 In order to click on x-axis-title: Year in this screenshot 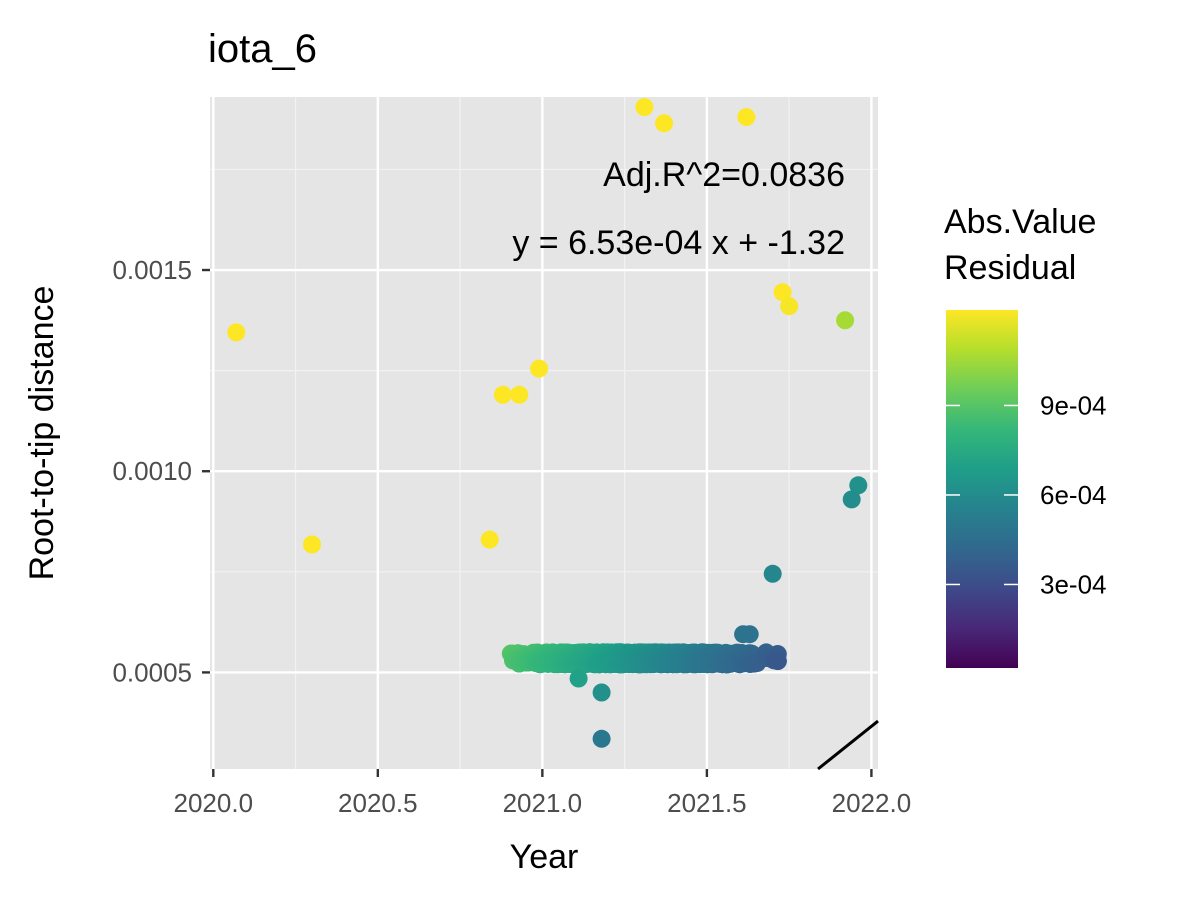, I will do `click(544, 857)`.